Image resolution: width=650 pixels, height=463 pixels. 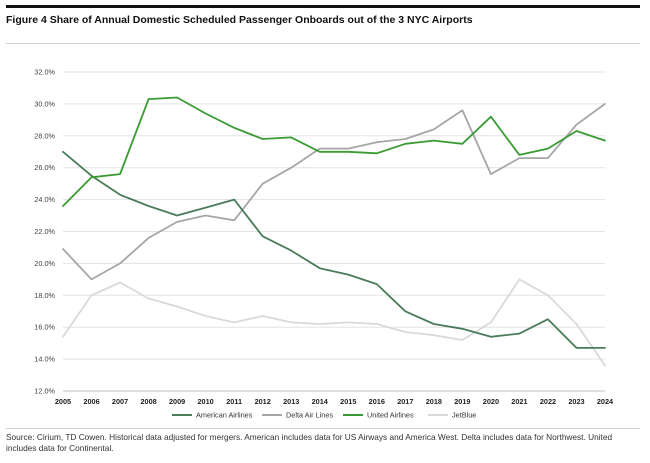 What do you see at coordinates (224, 415) in the screenshot?
I see `legend-label: American Airlines` at bounding box center [224, 415].